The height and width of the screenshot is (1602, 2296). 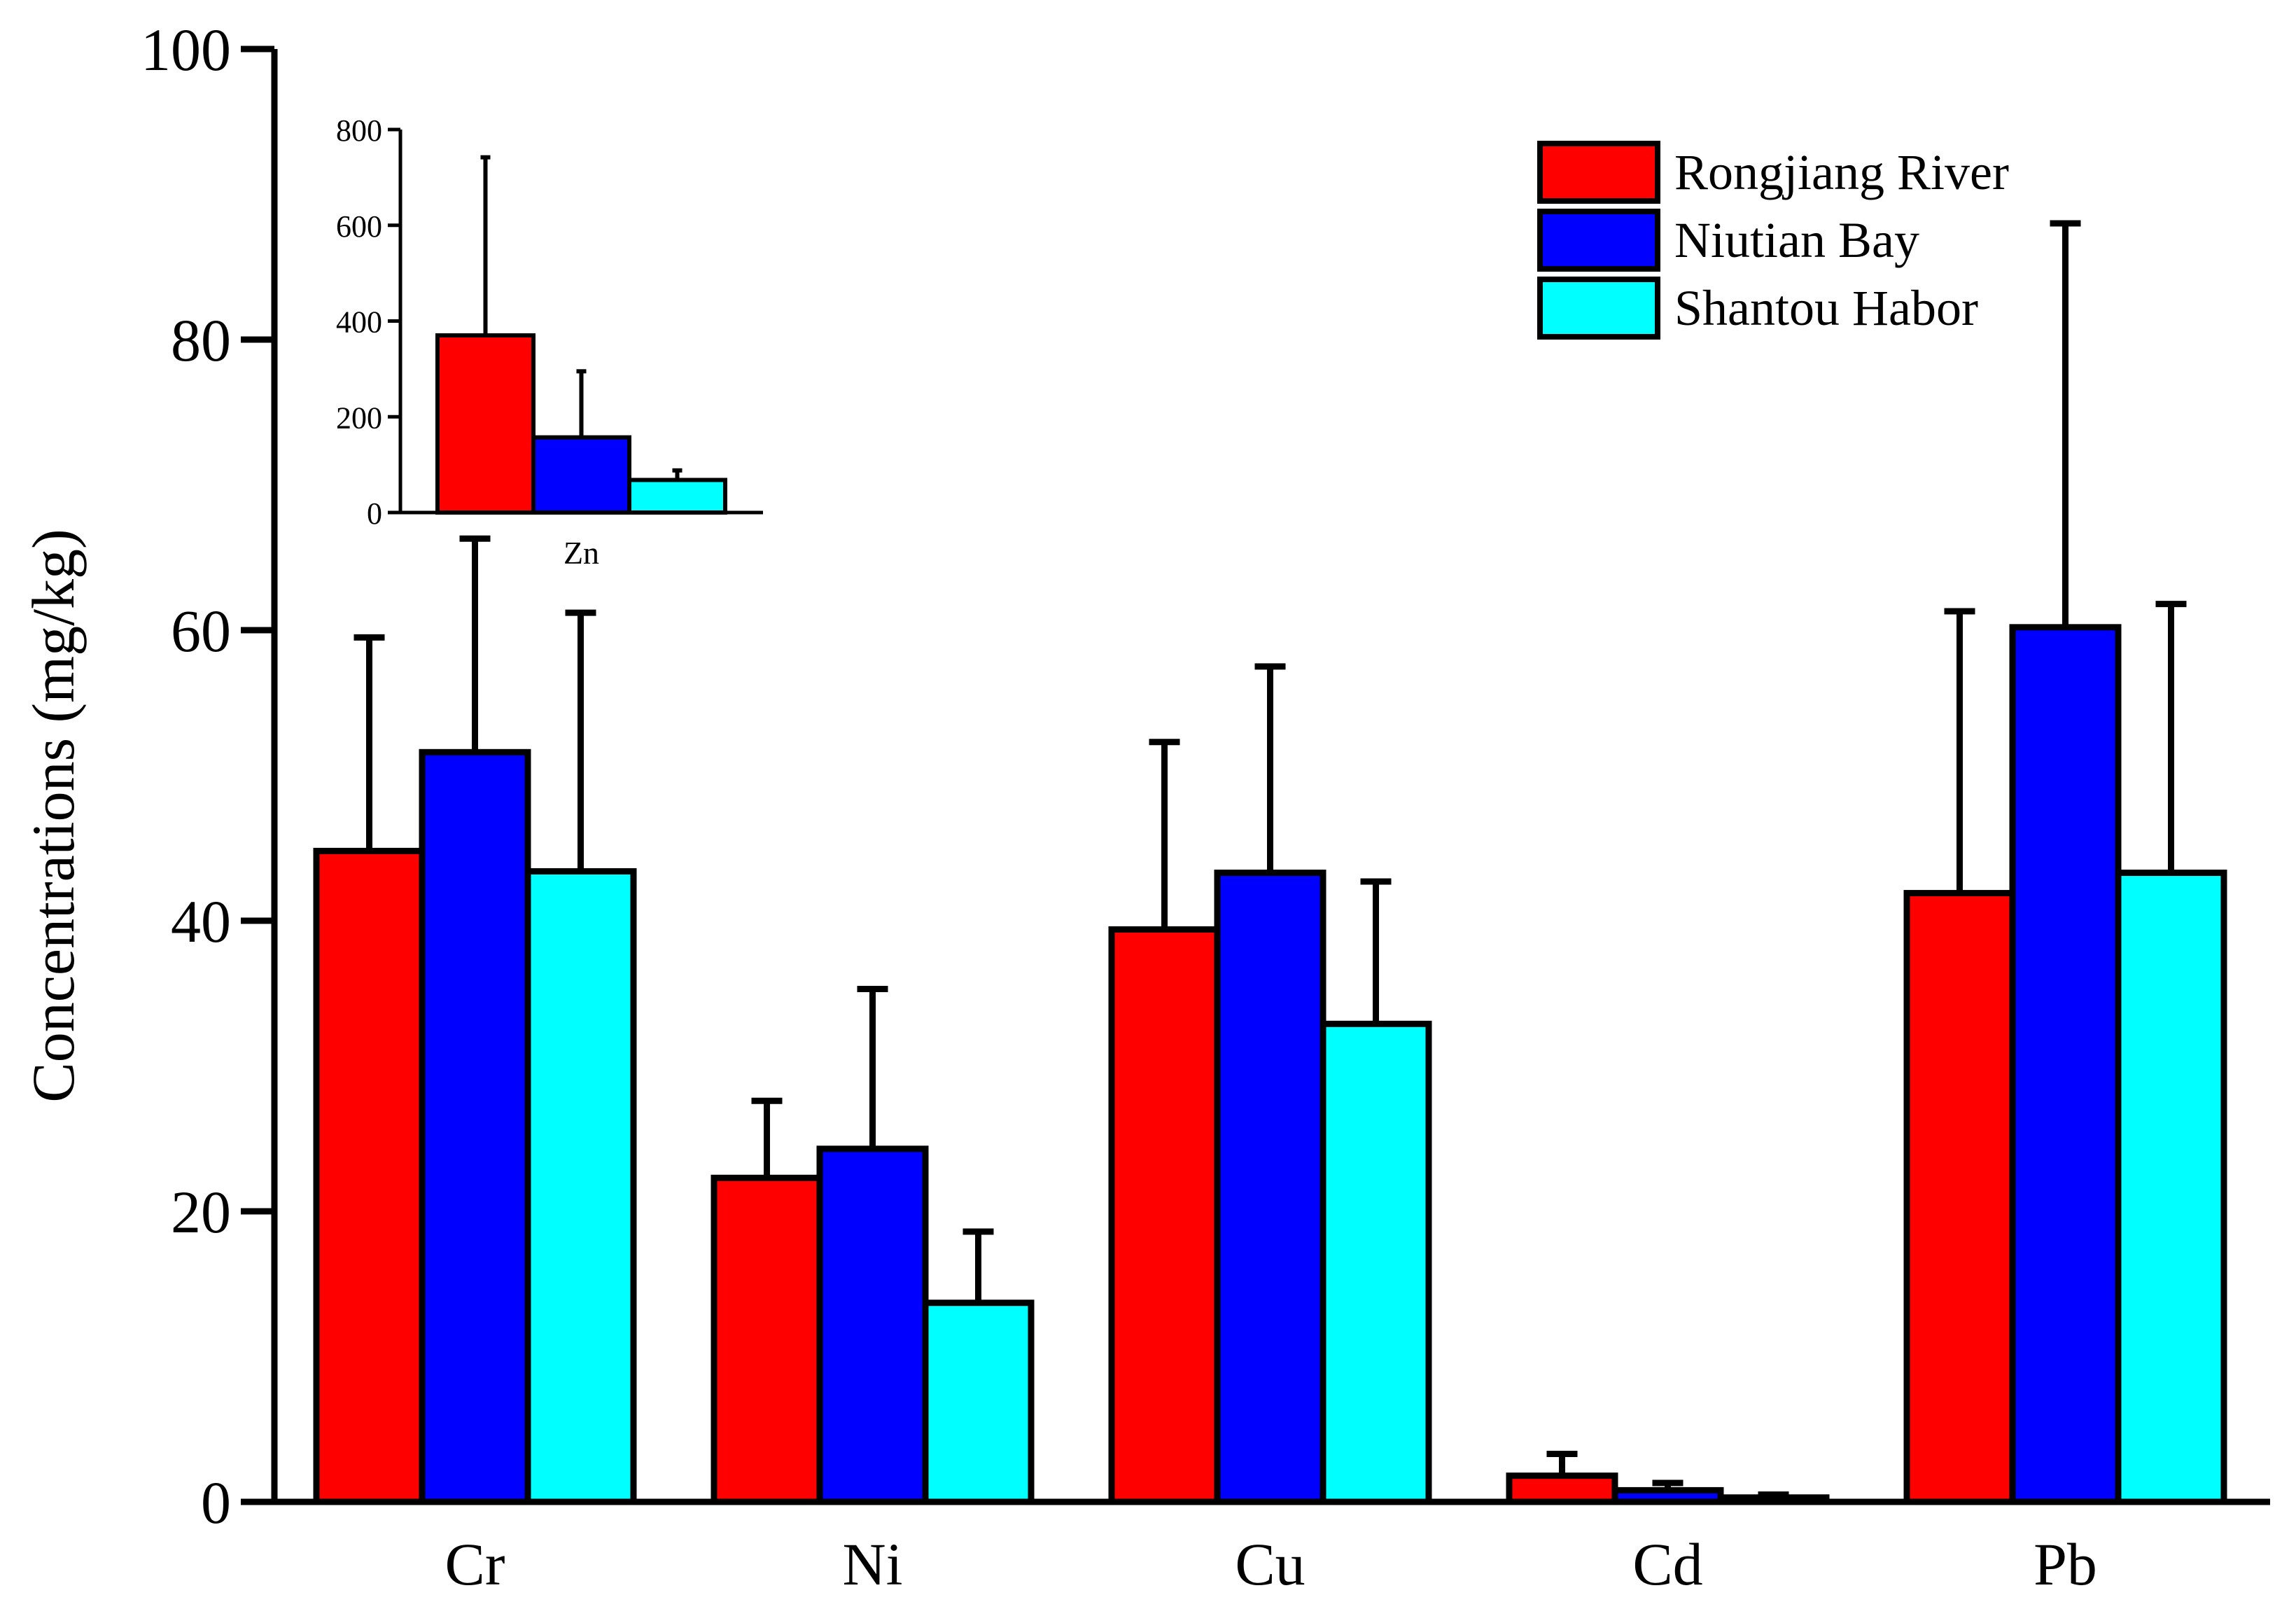 I want to click on legend-label-rongjiang-river: Rongjiang River, so click(x=1841, y=172).